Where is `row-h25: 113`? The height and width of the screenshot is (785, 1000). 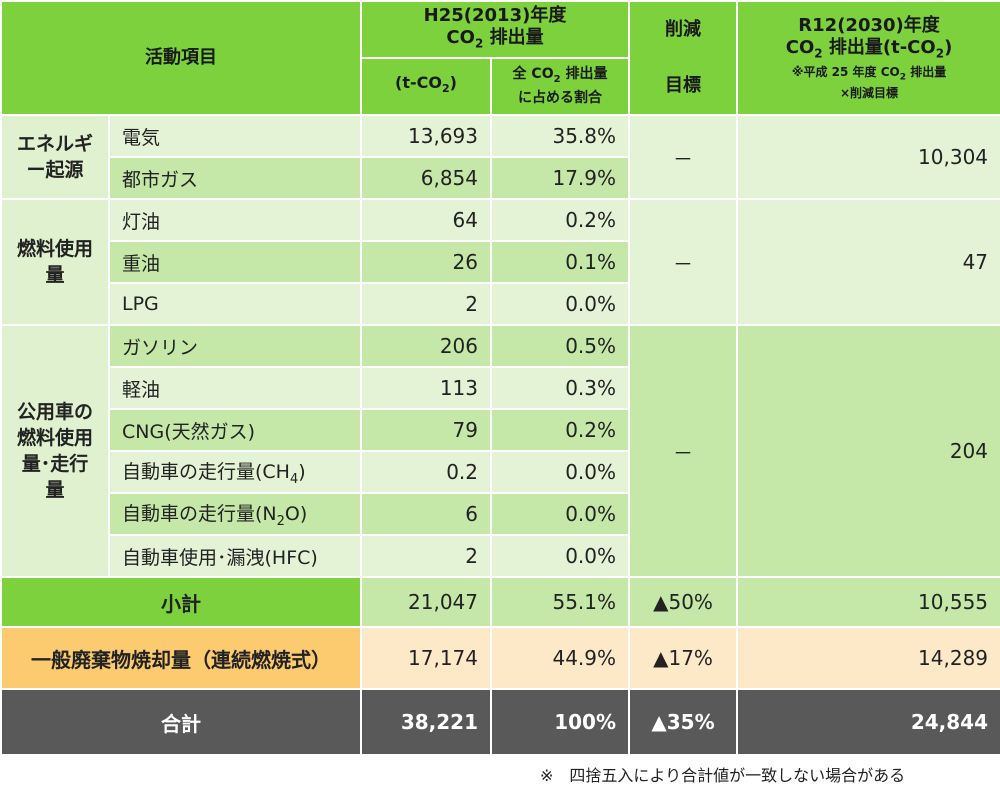
row-h25: 113 is located at coordinates (426, 388).